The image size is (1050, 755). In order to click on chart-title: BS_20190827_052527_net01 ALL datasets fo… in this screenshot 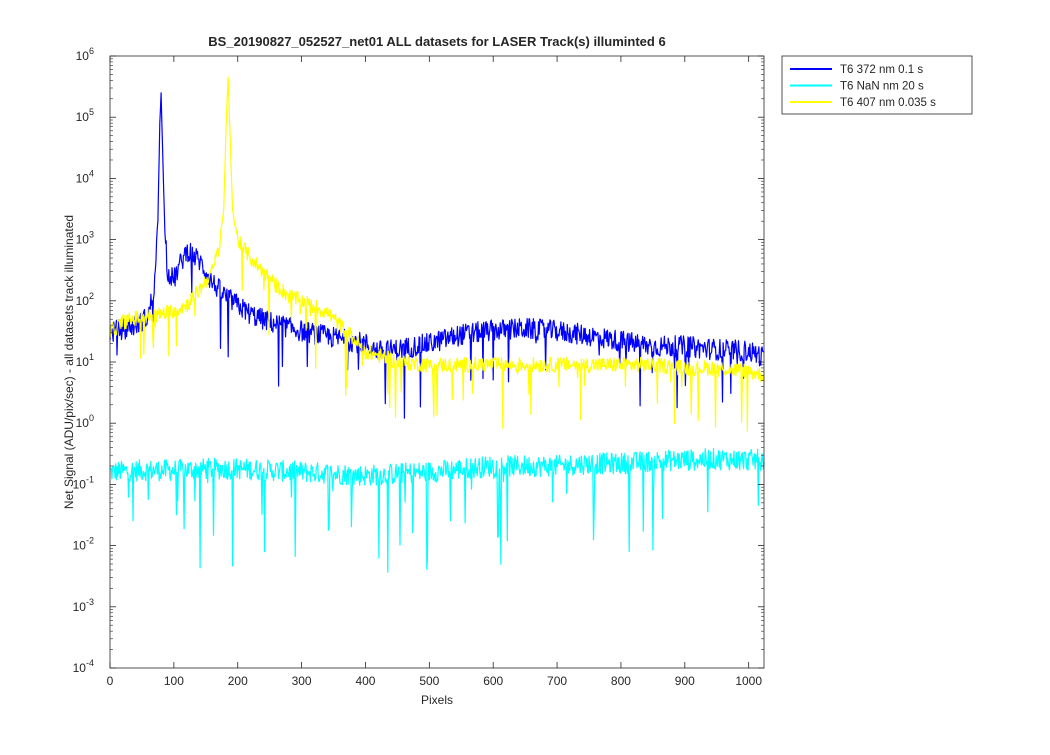, I will do `click(436, 41)`.